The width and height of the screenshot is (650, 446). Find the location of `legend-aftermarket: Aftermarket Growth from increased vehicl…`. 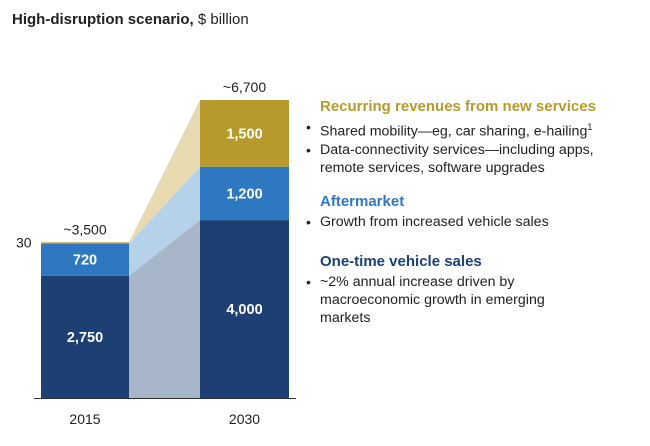

legend-aftermarket: Aftermarket Growth from increased vehicl… is located at coordinates (476, 212).